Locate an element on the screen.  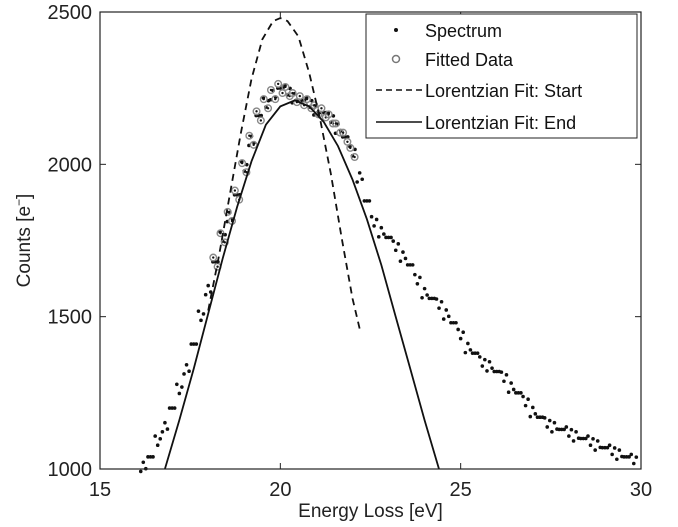
x-tick-label: 30 is located at coordinates (641, 490).